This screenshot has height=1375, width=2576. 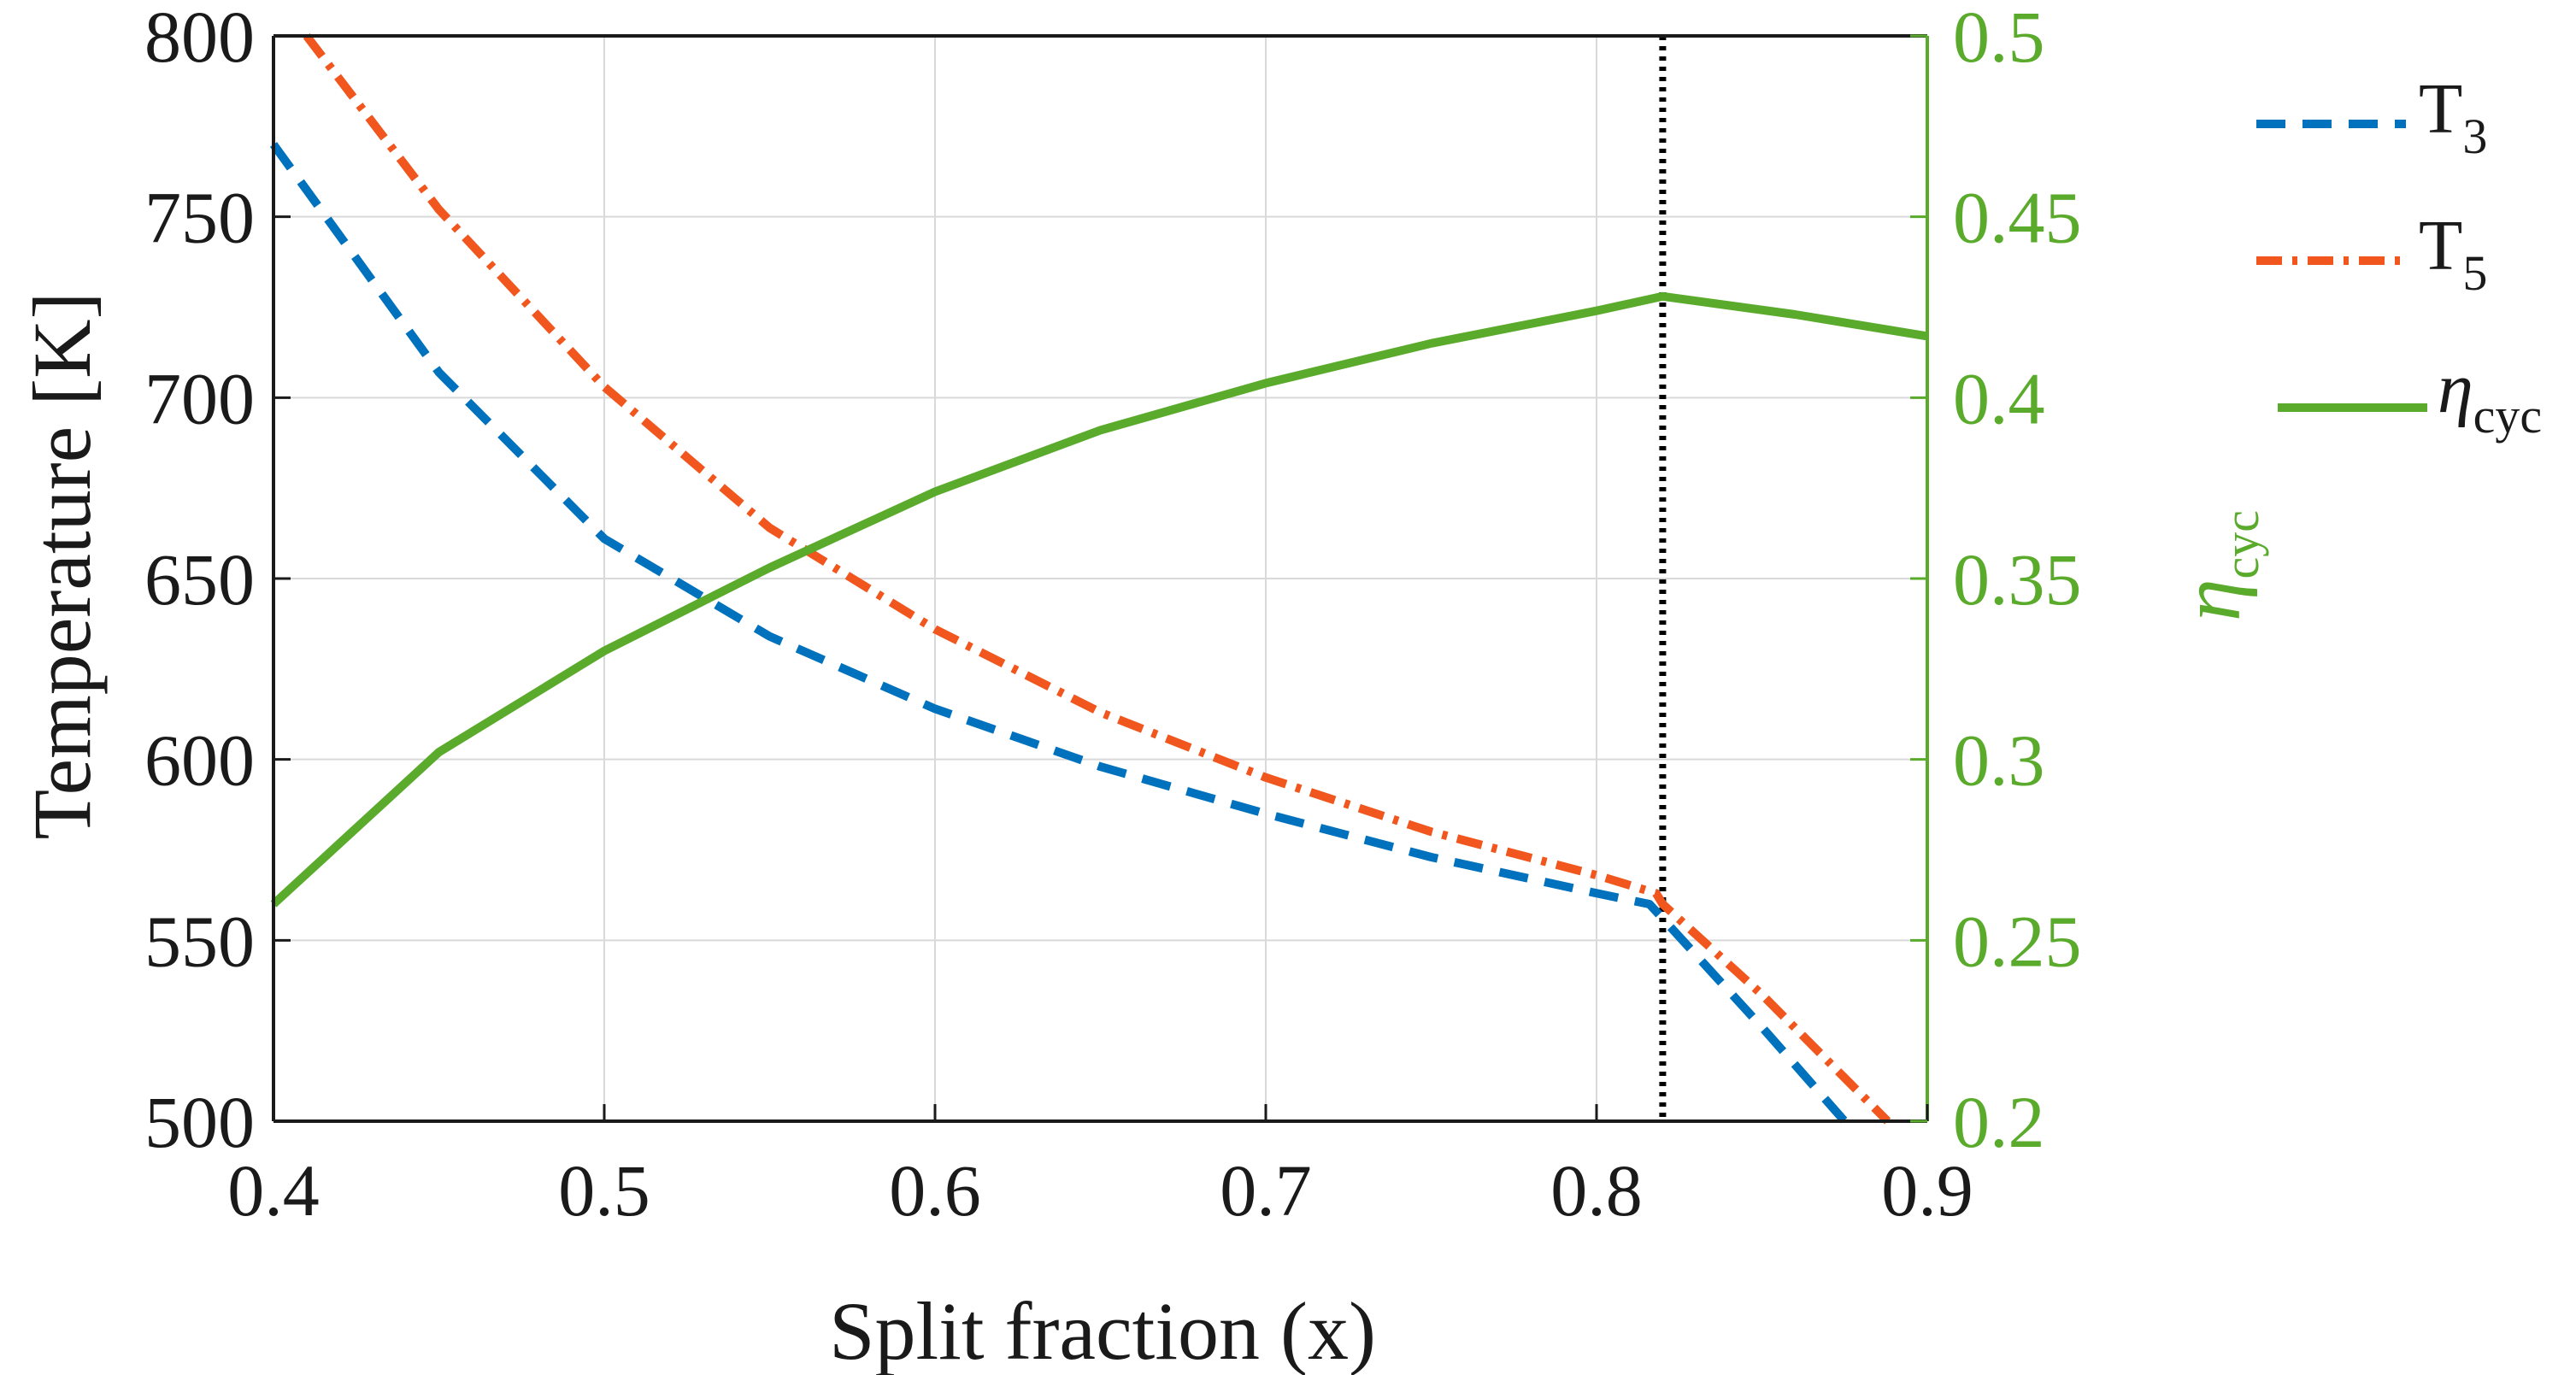 I want to click on y-right-tick-label: 0.2, so click(x=1999, y=1122).